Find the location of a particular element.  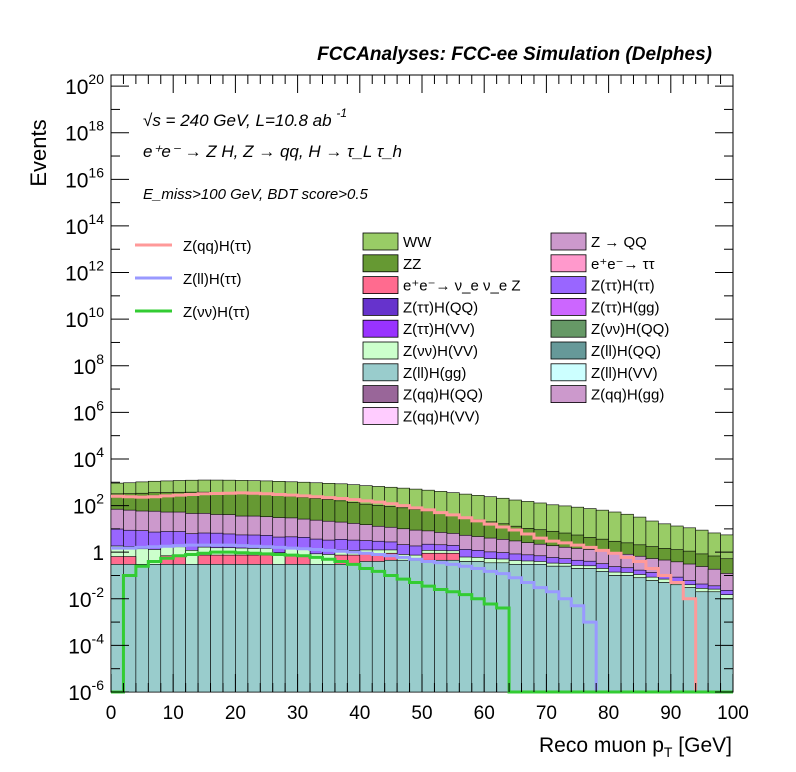

x-tick-label: 100 is located at coordinates (733, 713).